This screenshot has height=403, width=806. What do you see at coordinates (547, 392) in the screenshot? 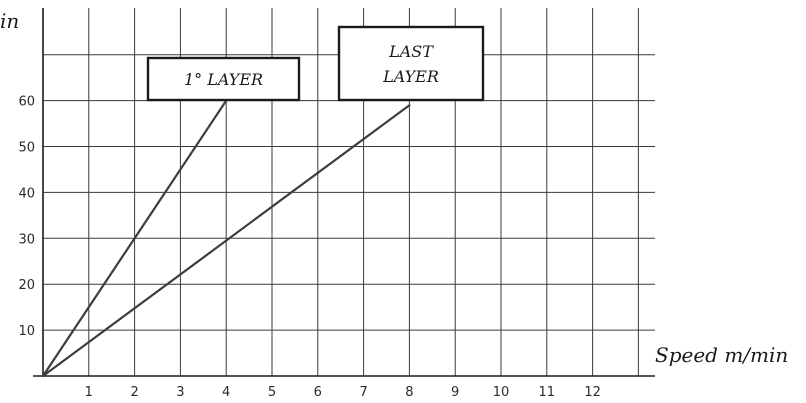
I see `x-tick-label: 11` at bounding box center [547, 392].